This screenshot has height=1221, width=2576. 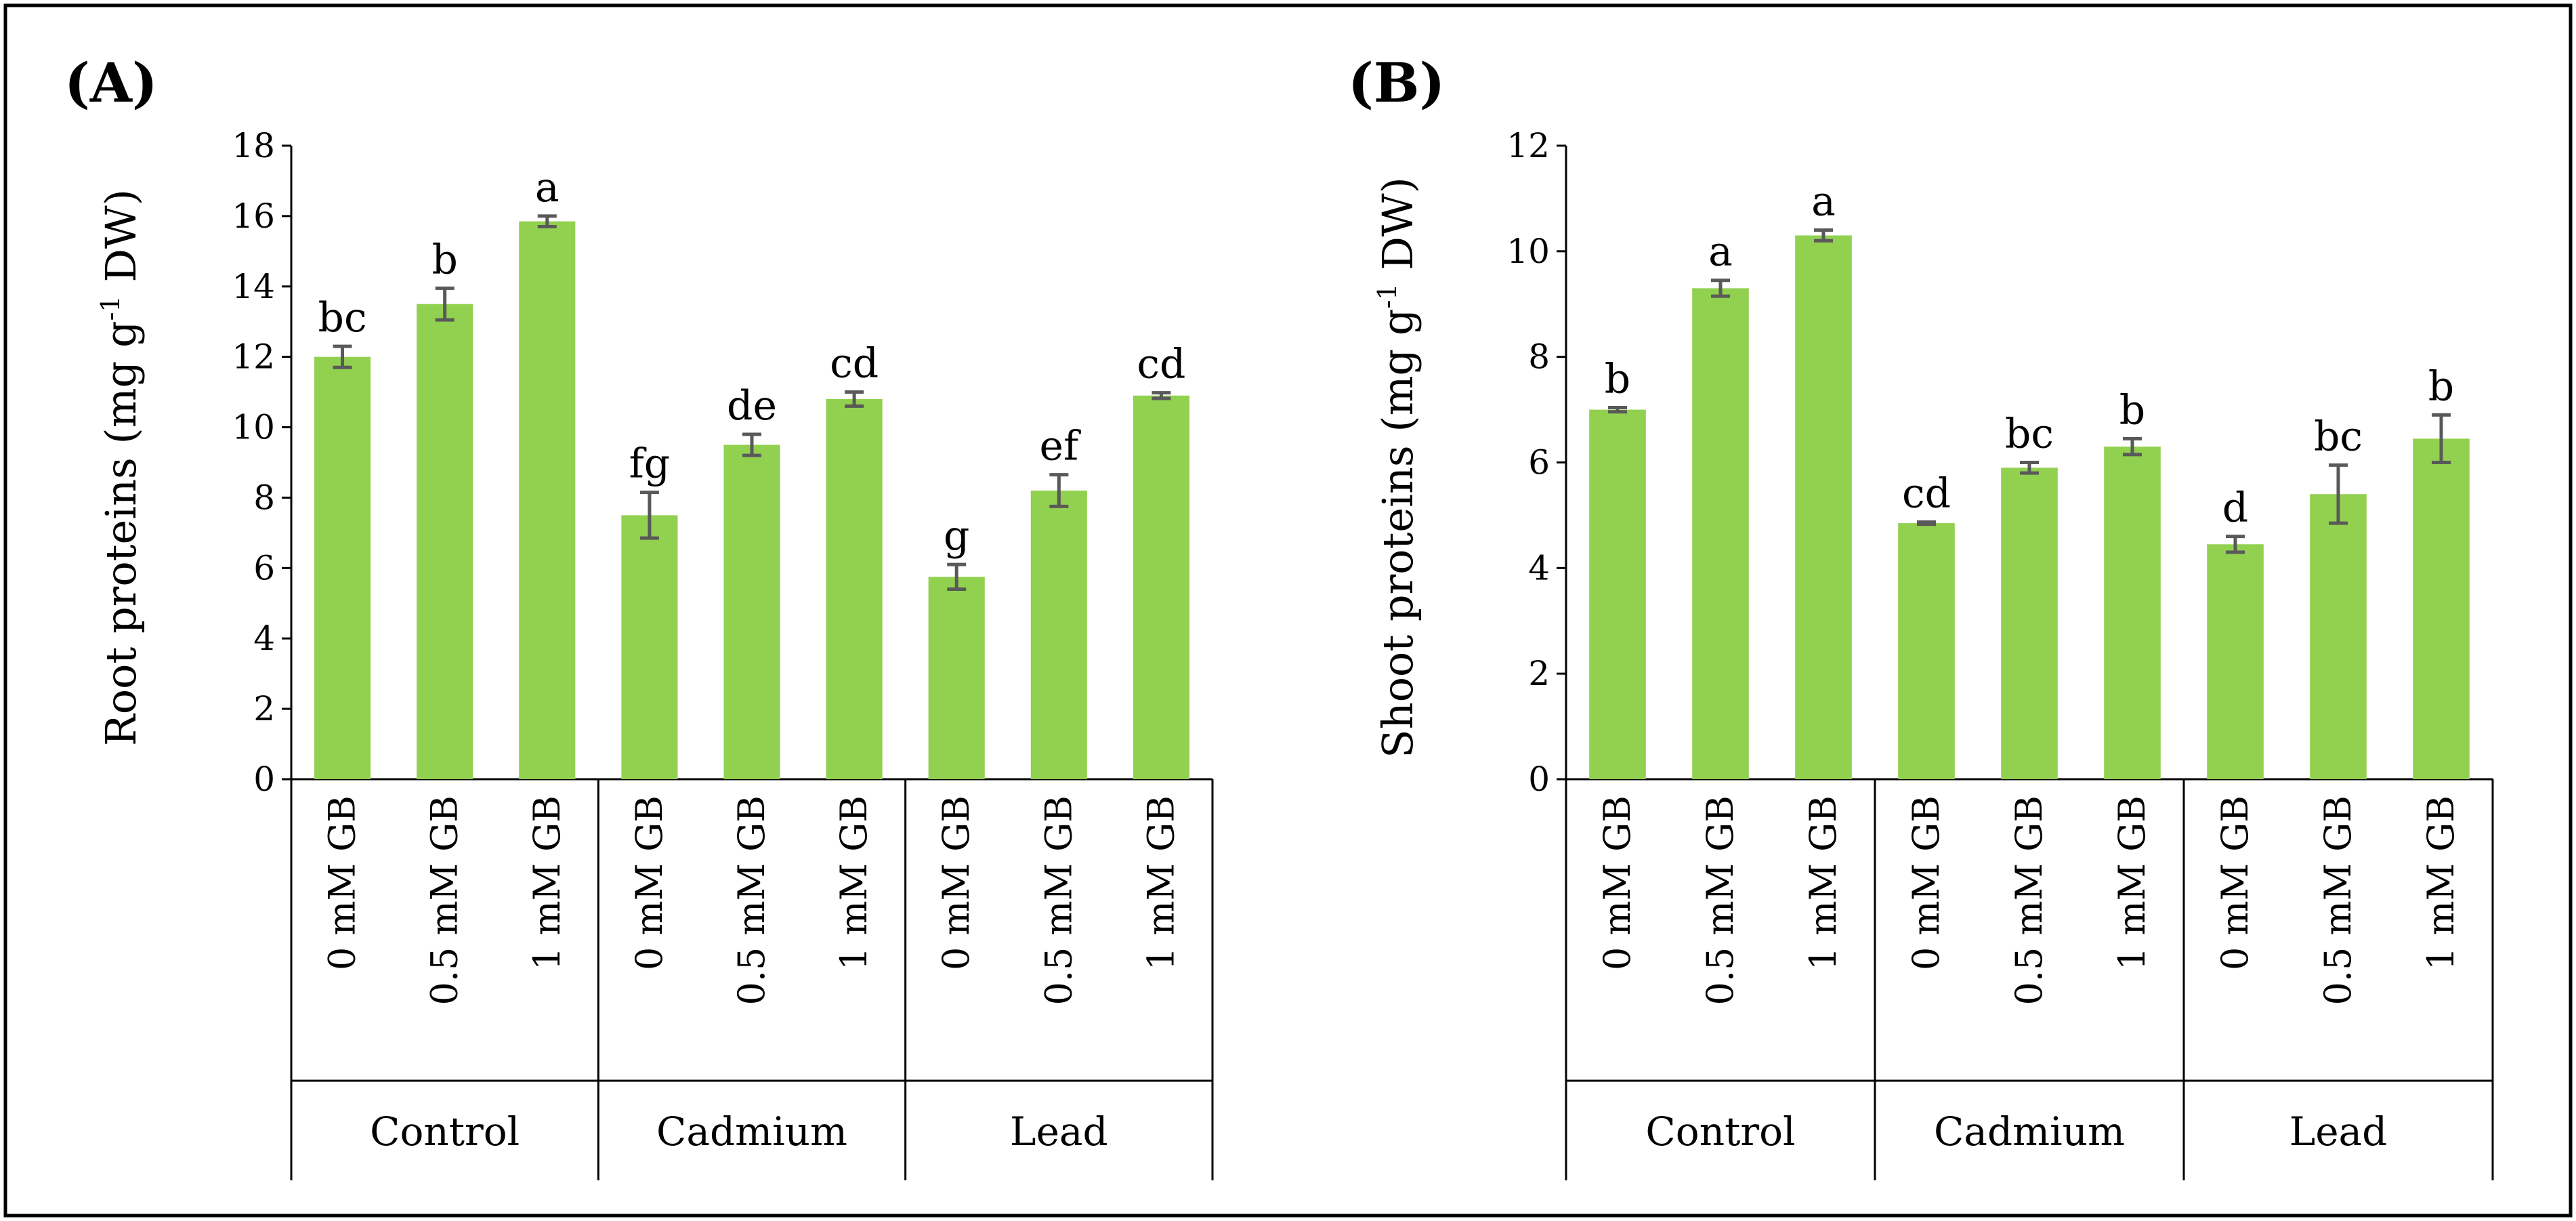 What do you see at coordinates (253, 216) in the screenshot?
I see `y-tick-label: 16` at bounding box center [253, 216].